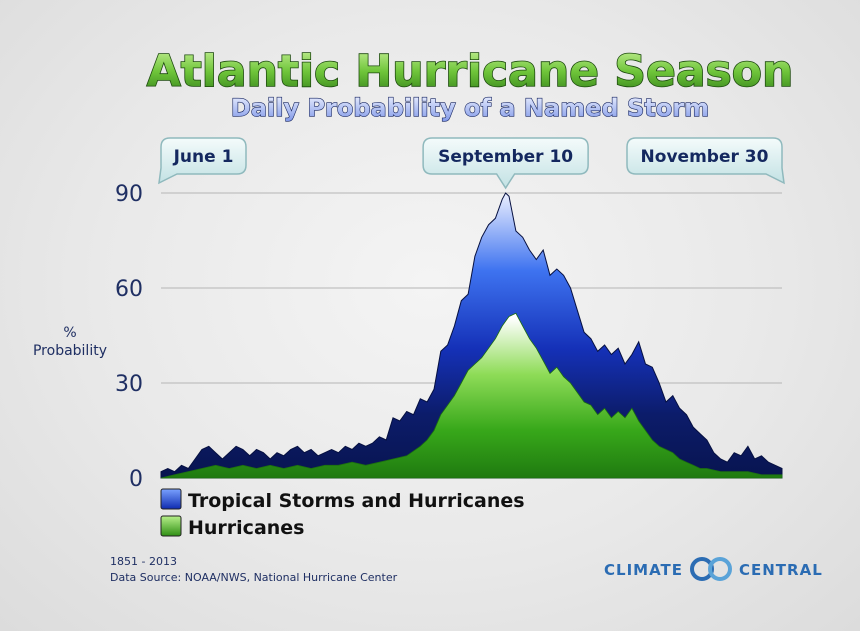 The height and width of the screenshot is (631, 860). Describe the element at coordinates (643, 570) in the screenshot. I see `logo-text-left: CLIMATE` at that location.